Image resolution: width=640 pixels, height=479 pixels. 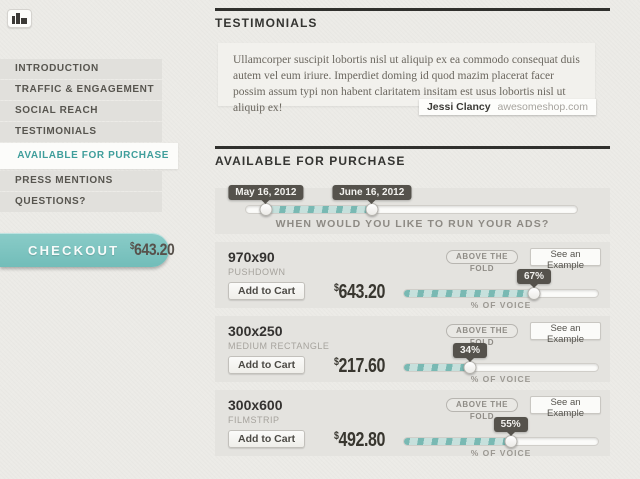 I want to click on product-price: $492.80, so click(x=357, y=440).